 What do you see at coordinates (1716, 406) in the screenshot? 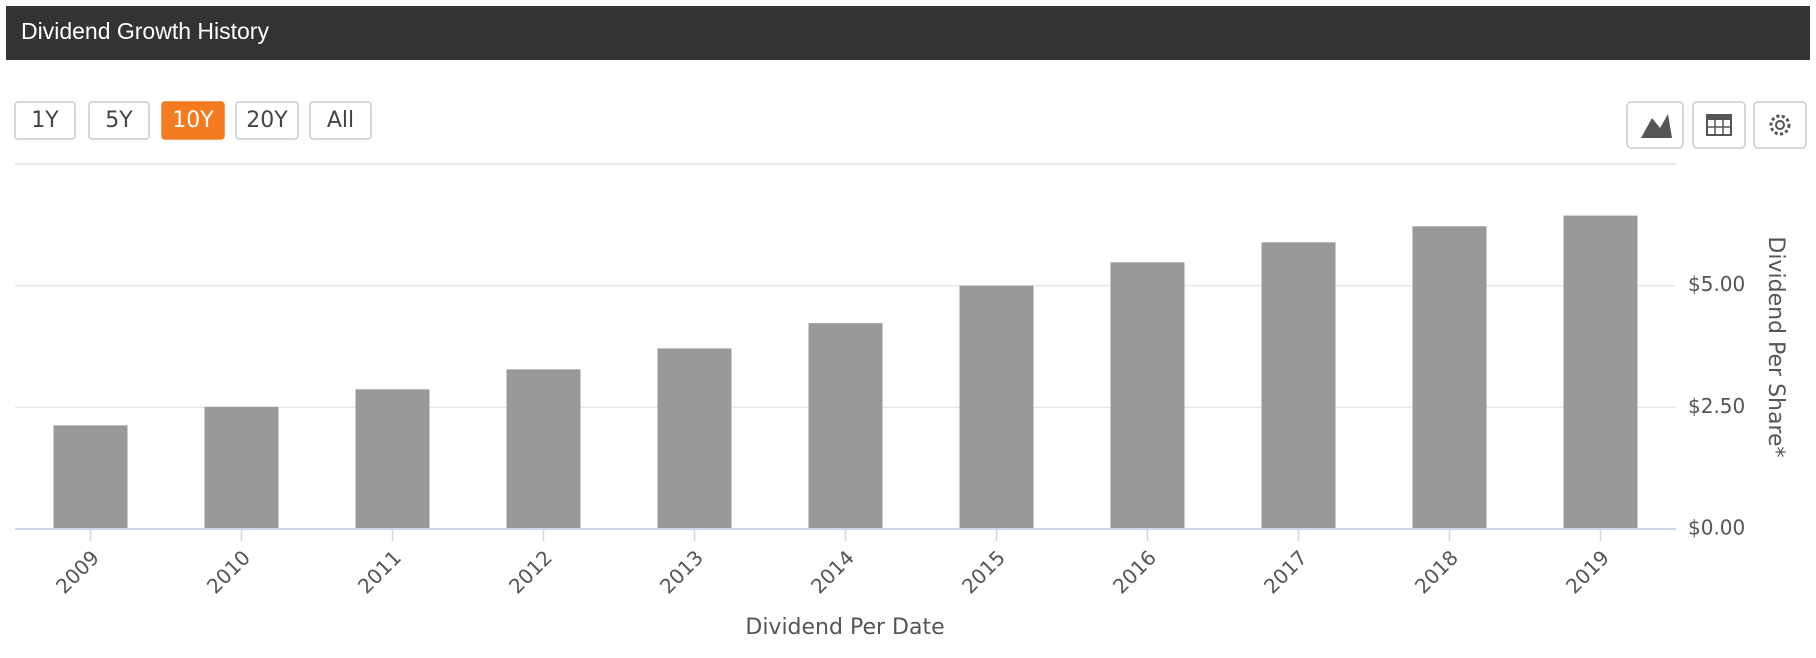
I see `y-tick-label: $2.50` at bounding box center [1716, 406].